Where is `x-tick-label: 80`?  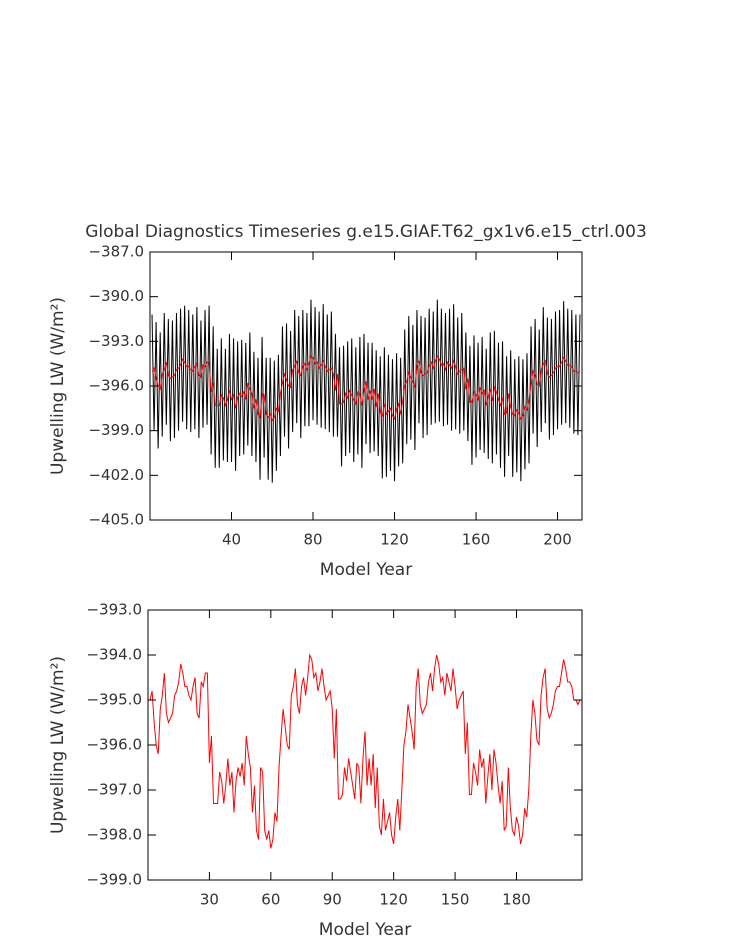 x-tick-label: 80 is located at coordinates (312, 540).